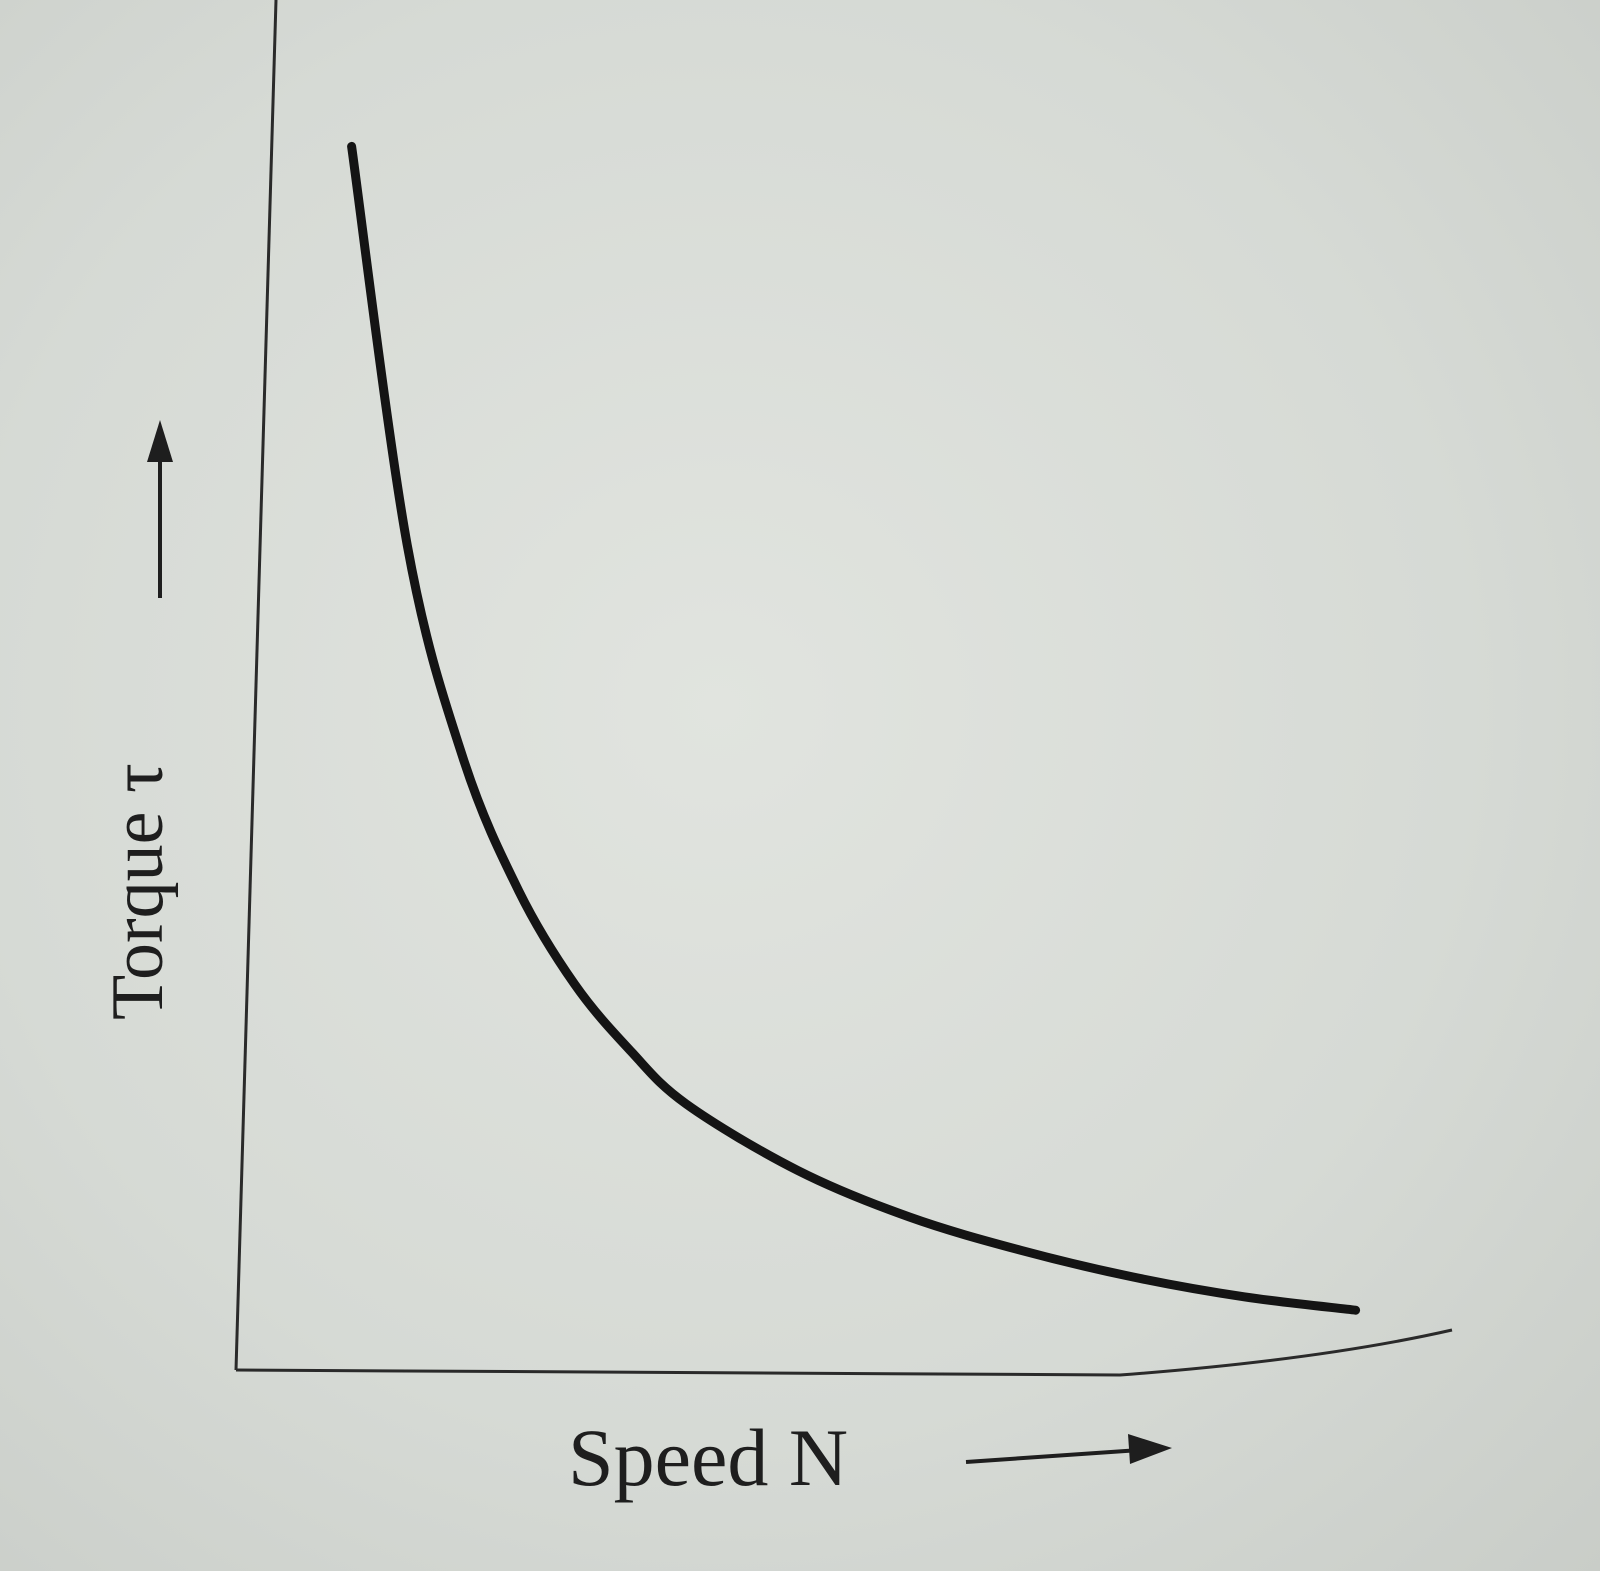 The image size is (1600, 1571). What do you see at coordinates (138, 891) in the screenshot?
I see `y-axis-label: Torque τ` at bounding box center [138, 891].